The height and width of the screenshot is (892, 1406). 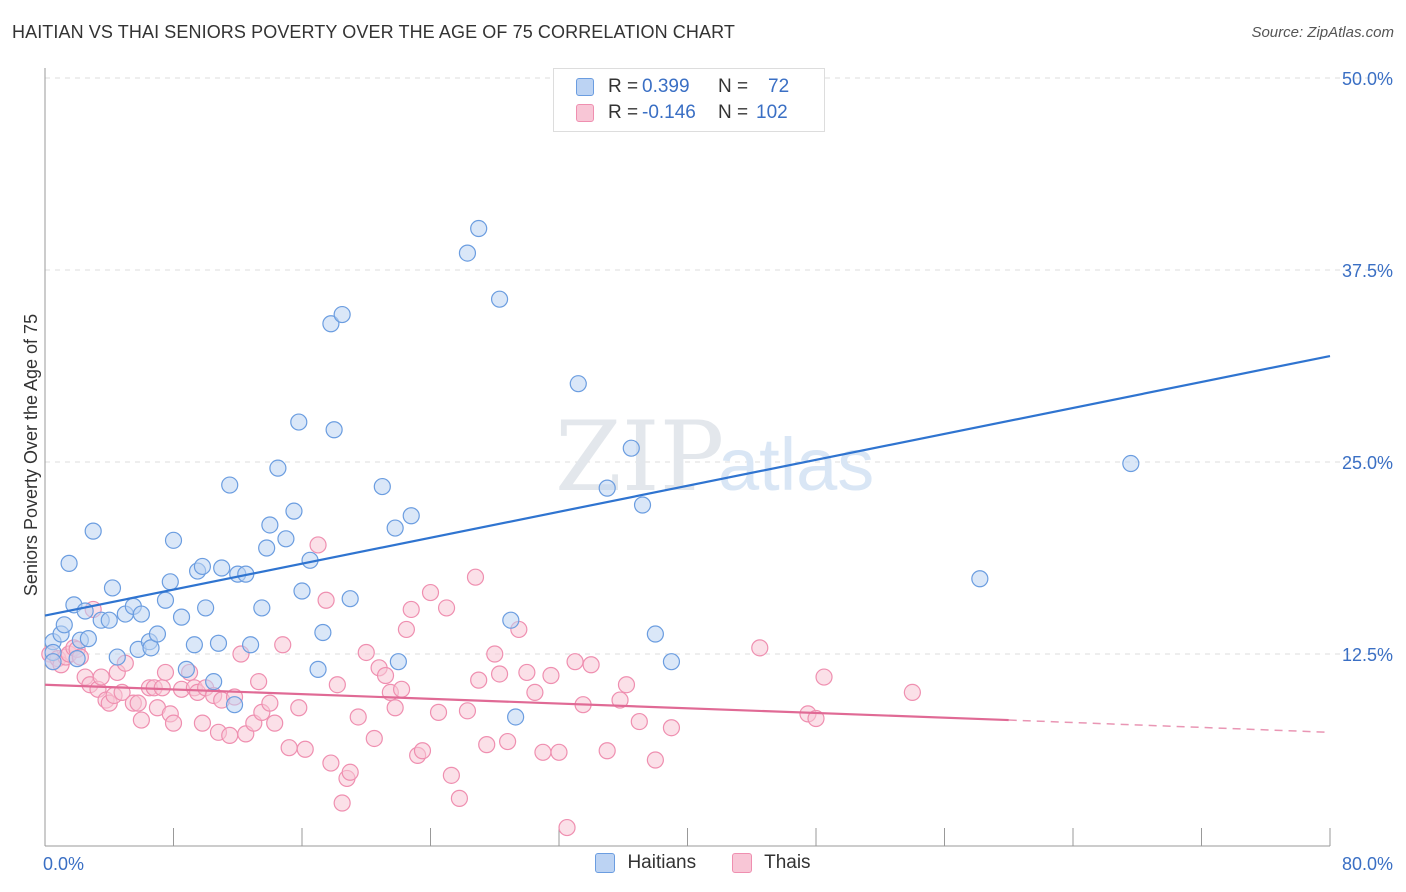 What do you see at coordinates (779, 86) in the screenshot?
I see `legend-n-value: 72` at bounding box center [779, 86].